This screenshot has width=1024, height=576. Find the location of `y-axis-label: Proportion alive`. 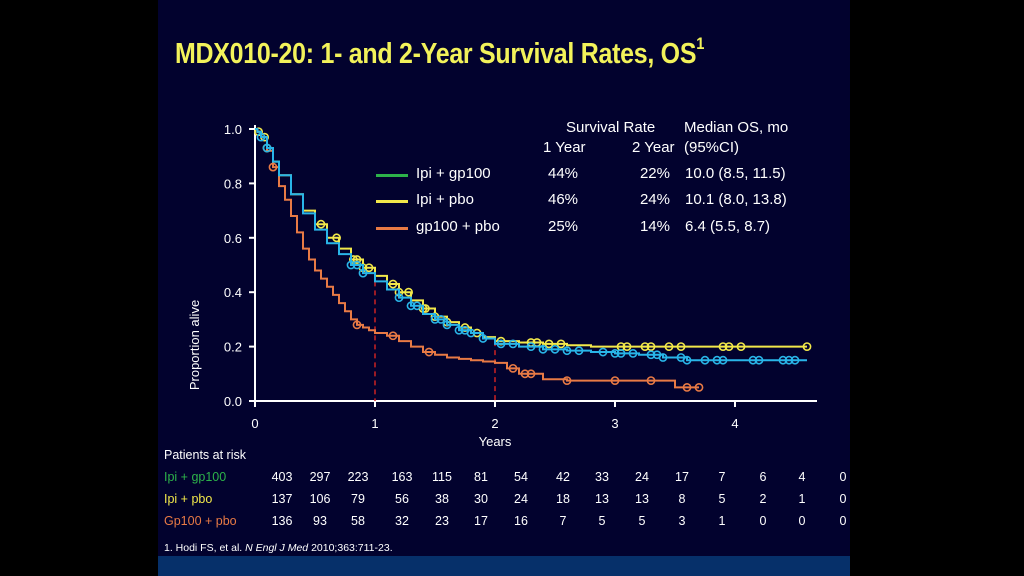

y-axis-label: Proportion alive is located at coordinates (194, 345).